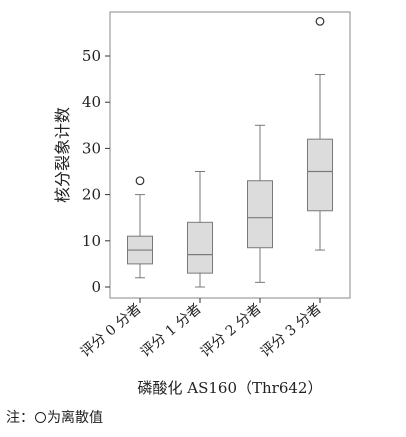 The image size is (406, 437). What do you see at coordinates (91, 148) in the screenshot?
I see `y-tick-label: 30` at bounding box center [91, 148].